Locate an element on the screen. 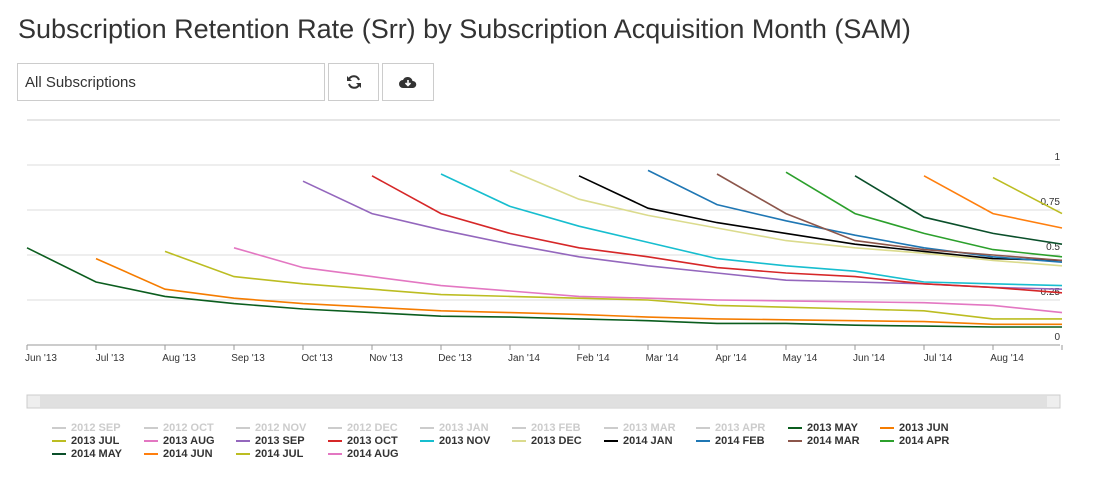 The height and width of the screenshot is (503, 1097). legend-label: 2013 SEP is located at coordinates (280, 440).